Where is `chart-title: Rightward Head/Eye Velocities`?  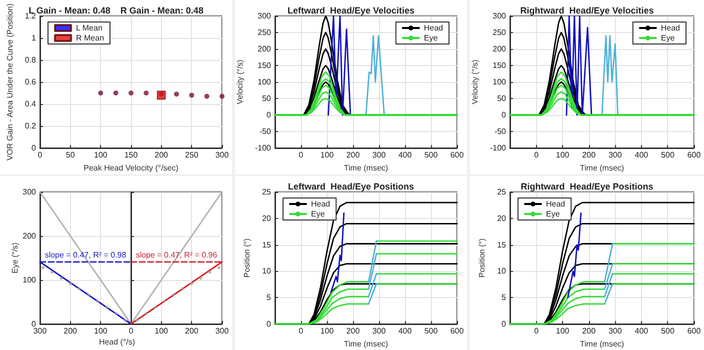 chart-title: Rightward Head/Eye Velocities is located at coordinates (587, 11).